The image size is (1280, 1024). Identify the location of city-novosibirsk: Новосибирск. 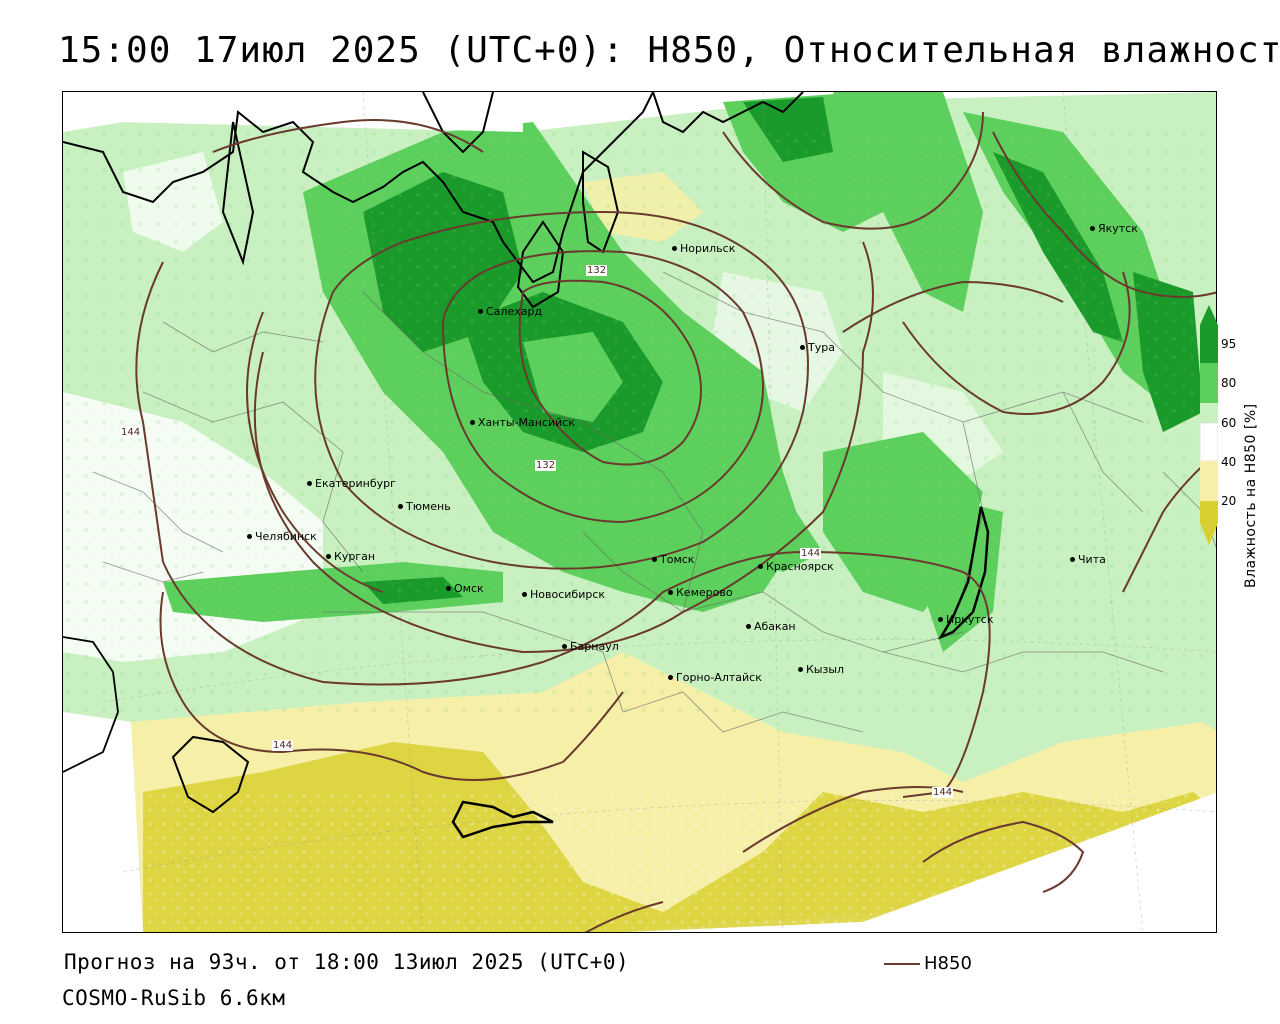
(563, 594).